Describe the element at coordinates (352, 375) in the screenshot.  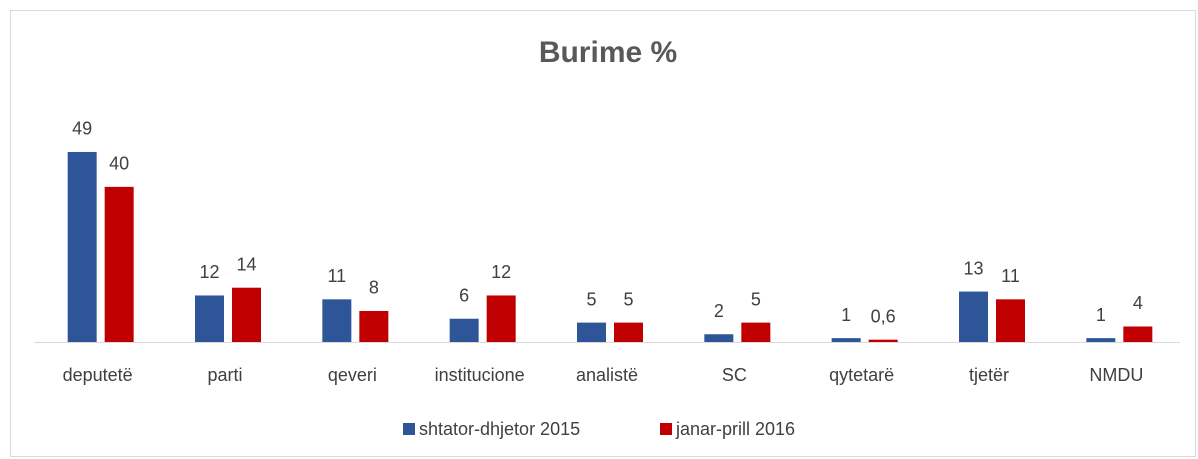
I see `x-tick-label: qeveri` at that location.